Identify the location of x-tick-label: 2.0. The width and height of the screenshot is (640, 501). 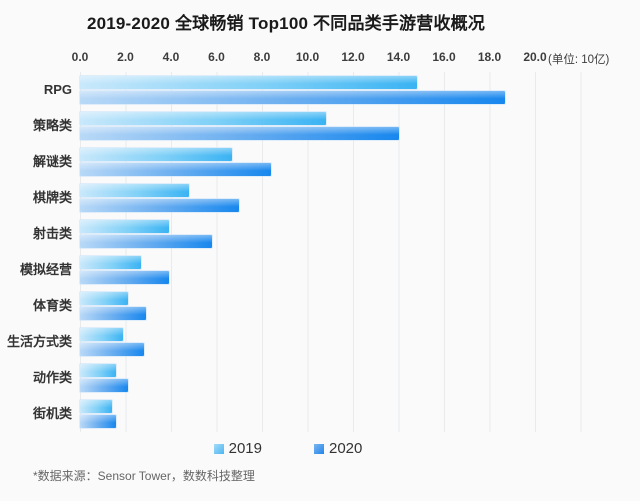
(125, 57).